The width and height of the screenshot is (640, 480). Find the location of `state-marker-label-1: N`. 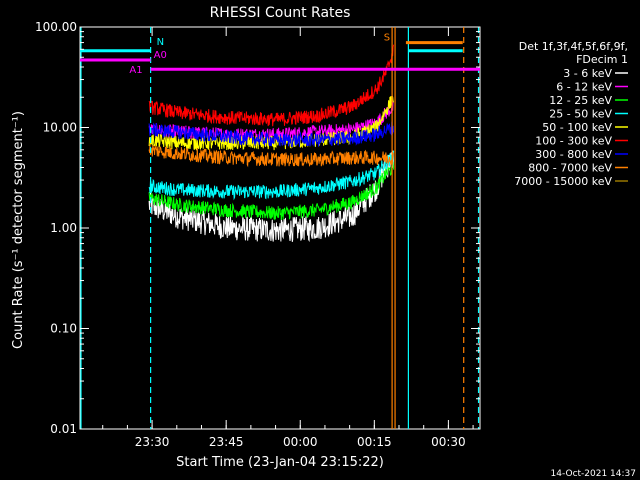

state-marker-label-1: N is located at coordinates (160, 42).